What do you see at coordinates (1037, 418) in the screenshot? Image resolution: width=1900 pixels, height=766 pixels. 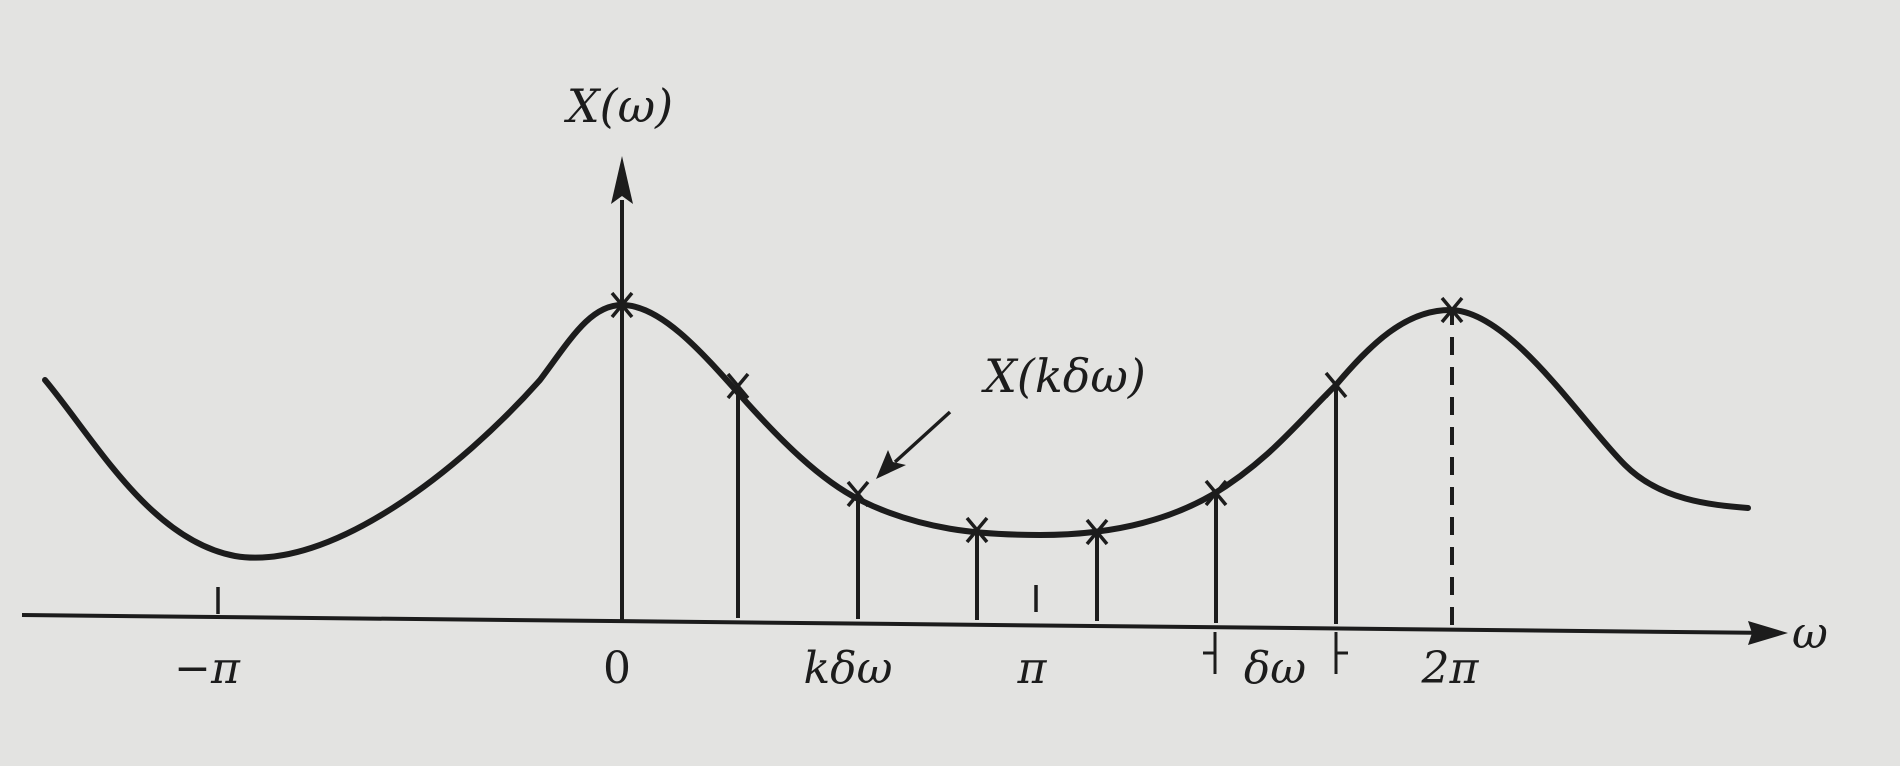 I see `sample-markers` at bounding box center [1037, 418].